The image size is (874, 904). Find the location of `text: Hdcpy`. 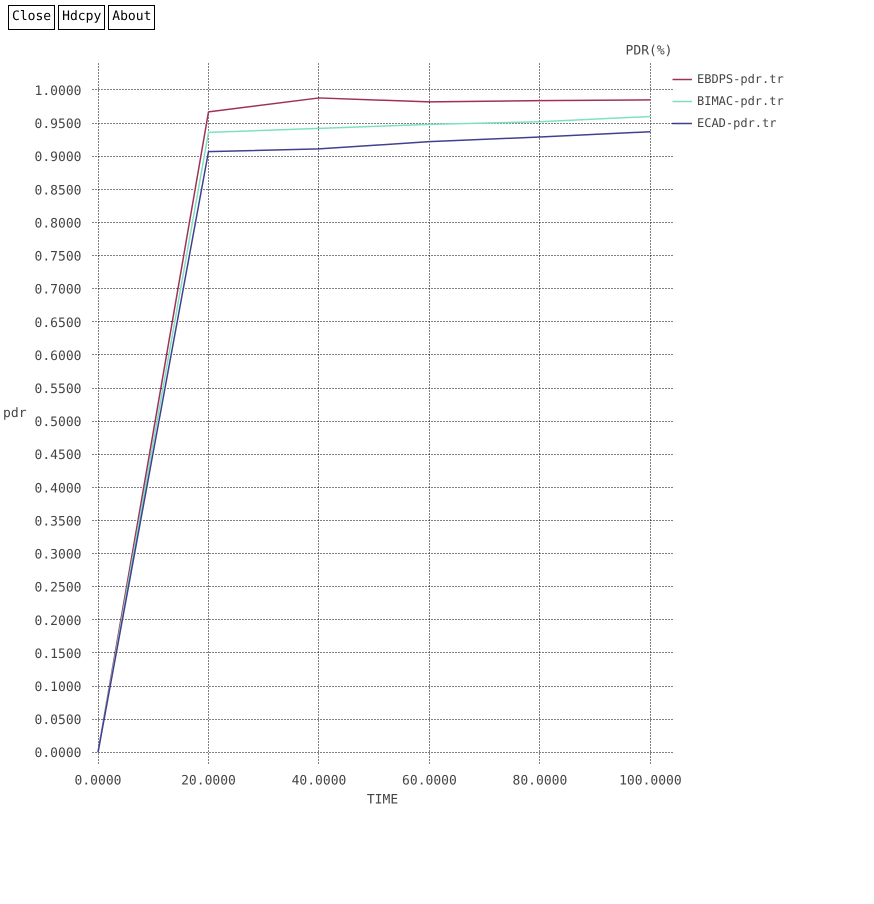

text: Hdcpy is located at coordinates (82, 17).